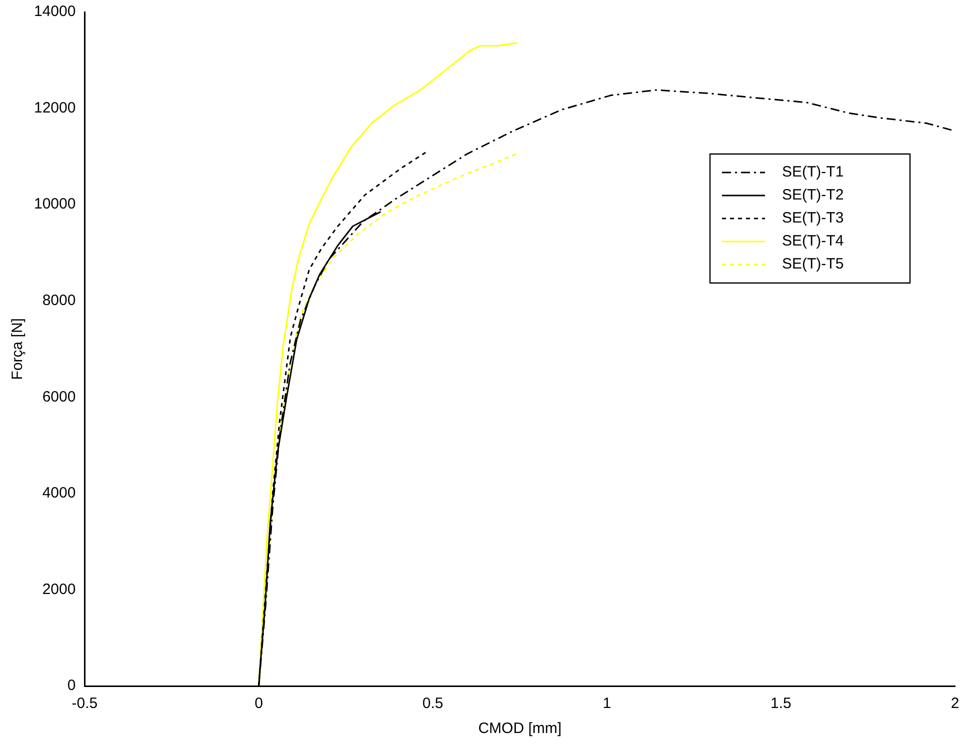 The image size is (965, 747). Describe the element at coordinates (59, 300) in the screenshot. I see `y-tick-label: 8000` at that location.